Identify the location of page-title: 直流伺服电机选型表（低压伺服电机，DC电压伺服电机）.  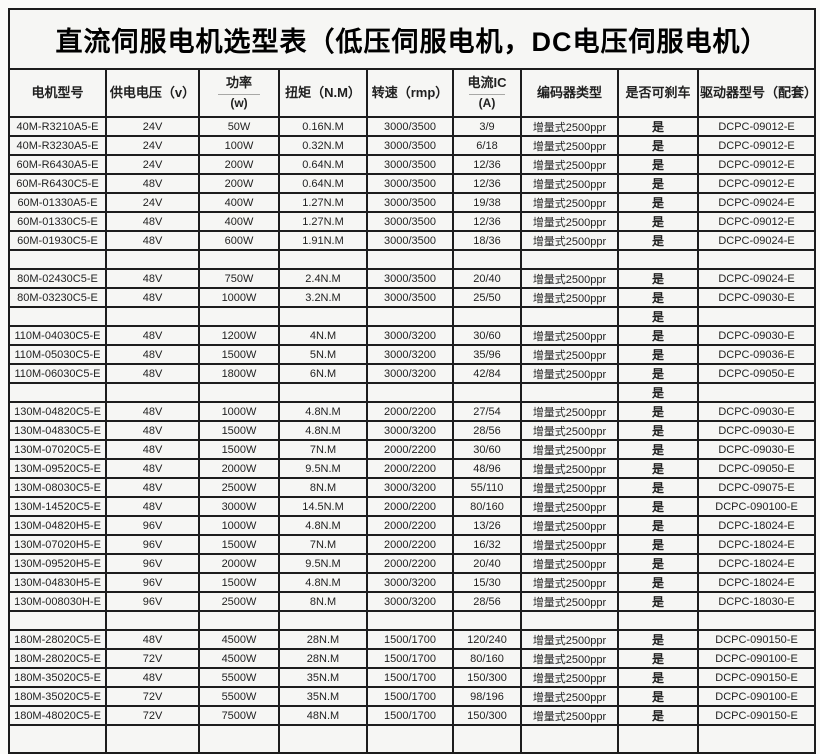
(412, 39).